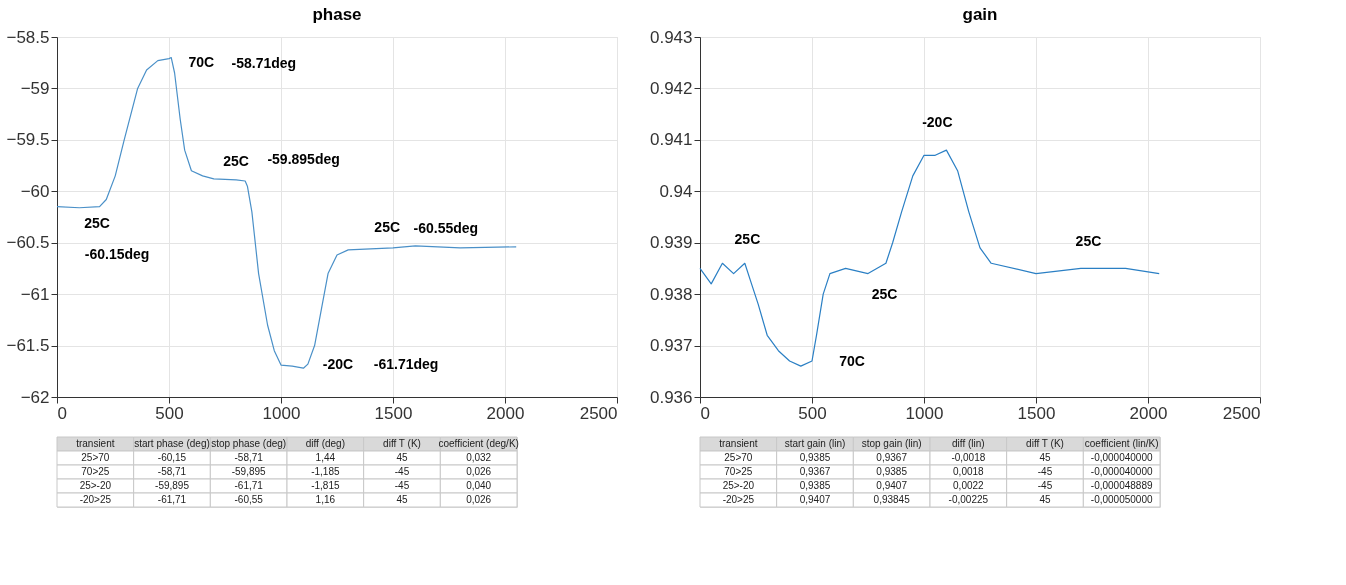  What do you see at coordinates (671, 346) in the screenshot?
I see `y-tick-label: 0.937` at bounding box center [671, 346].